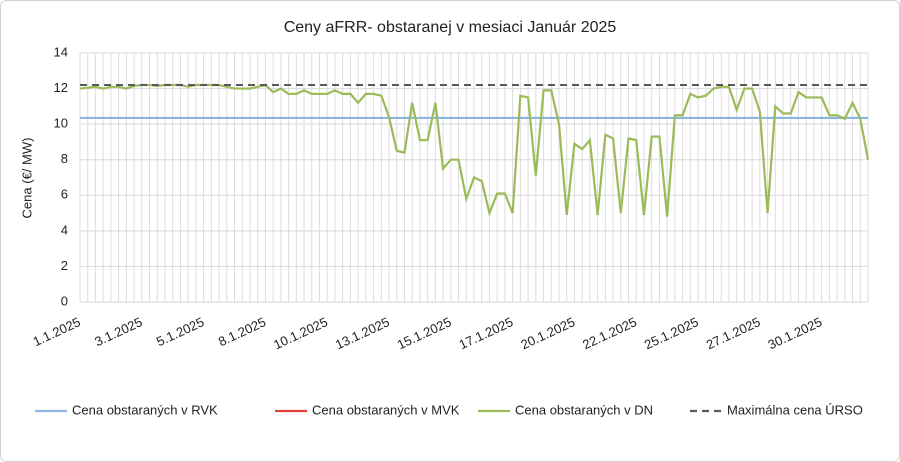 Image resolution: width=900 pixels, height=462 pixels. I want to click on legend-label: Cena obstaraných v MVK, so click(386, 409).